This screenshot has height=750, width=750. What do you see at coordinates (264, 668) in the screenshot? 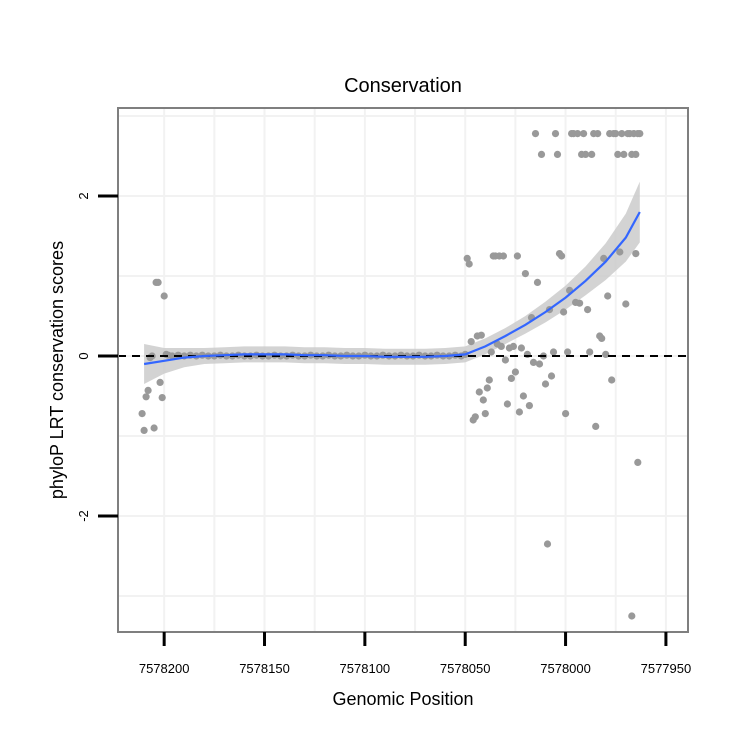
I see `x-tick-label: 7578150` at bounding box center [264, 668].